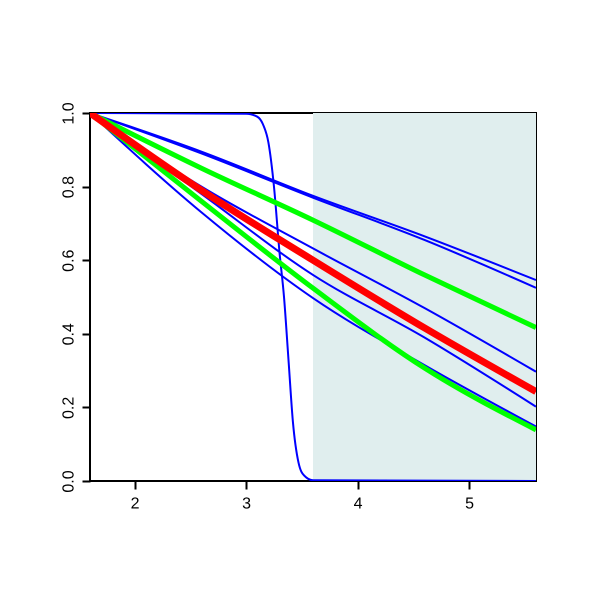 This screenshot has height=600, width=600. What do you see at coordinates (69, 187) in the screenshot?
I see `y-tick-label: 0.8` at bounding box center [69, 187].